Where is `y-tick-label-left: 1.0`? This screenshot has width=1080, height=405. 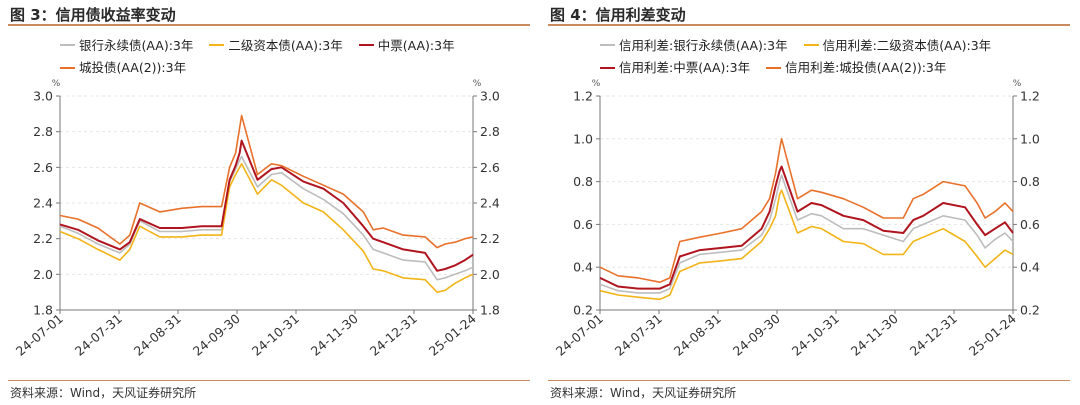 y-tick-label-left: 1.0 is located at coordinates (583, 138).